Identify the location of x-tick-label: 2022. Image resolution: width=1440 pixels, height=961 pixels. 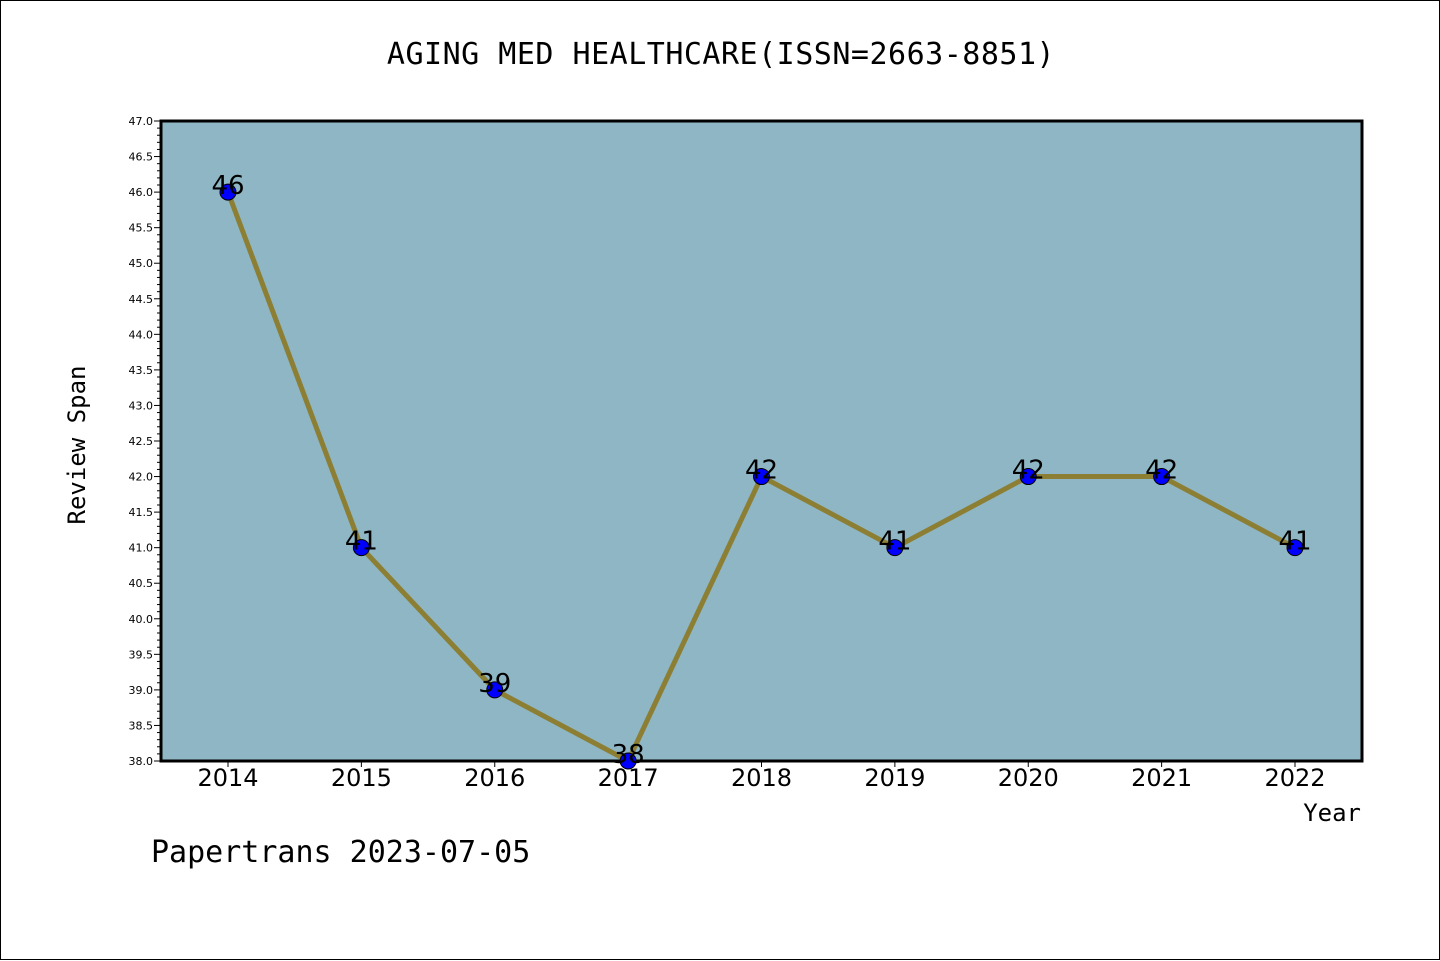
(1294, 778).